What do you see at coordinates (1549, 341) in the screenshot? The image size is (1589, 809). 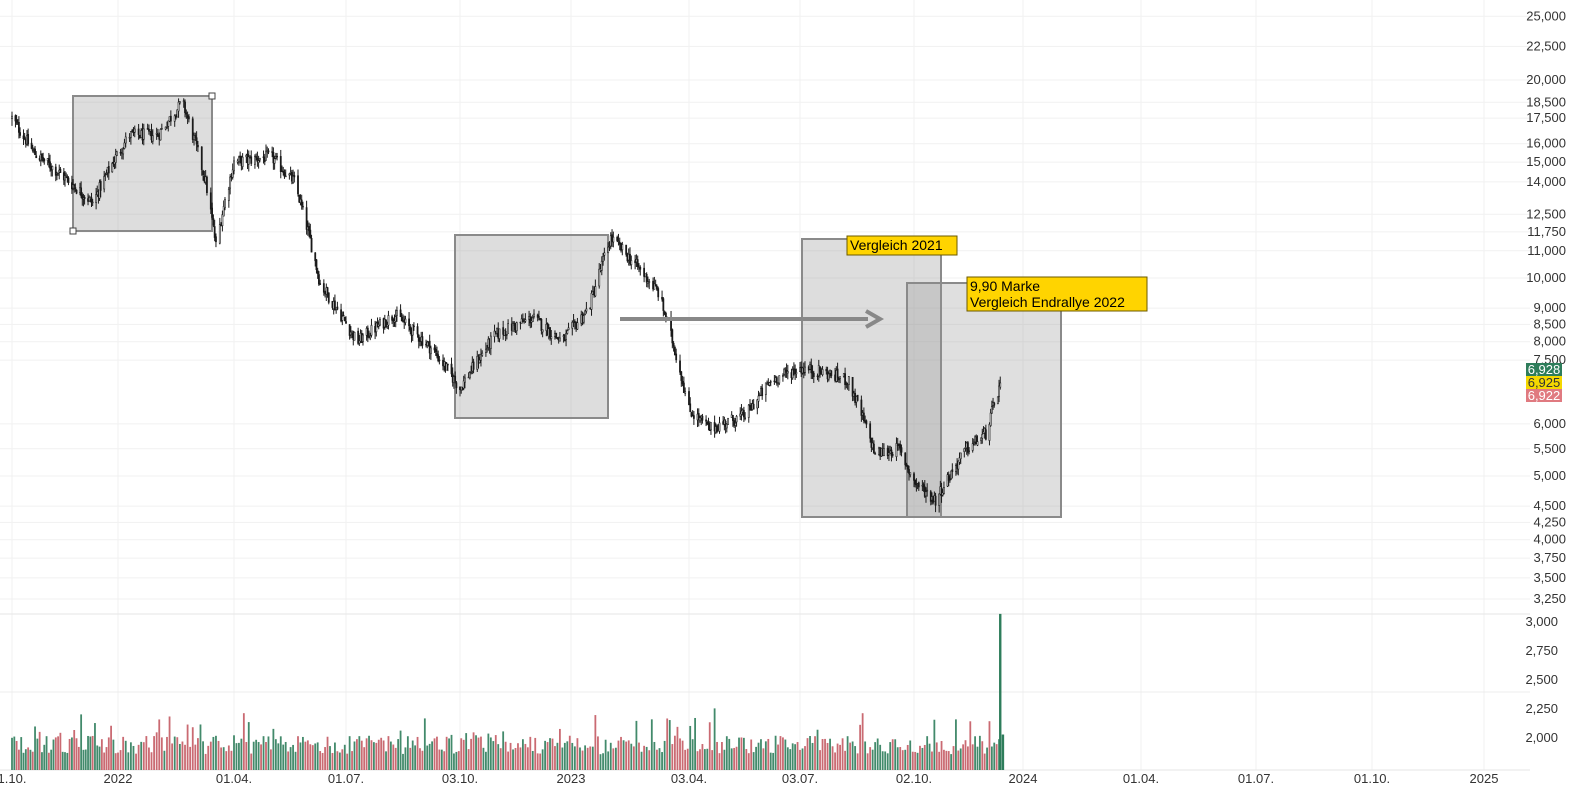 I see `price-tick-label: 8,000` at bounding box center [1549, 341].